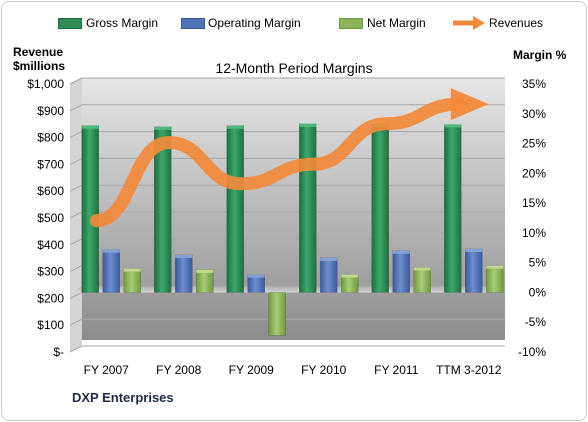  What do you see at coordinates (351, 23) in the screenshot?
I see `legend-swatch-net-margin` at bounding box center [351, 23].